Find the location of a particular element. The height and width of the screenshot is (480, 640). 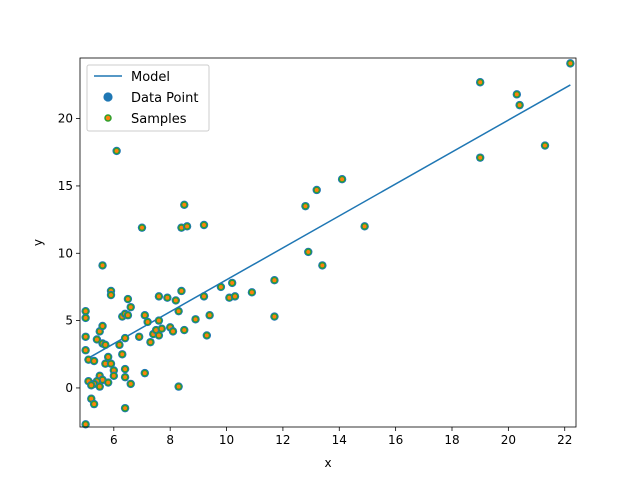

x-tick-label-8: 8 is located at coordinates (170, 440).